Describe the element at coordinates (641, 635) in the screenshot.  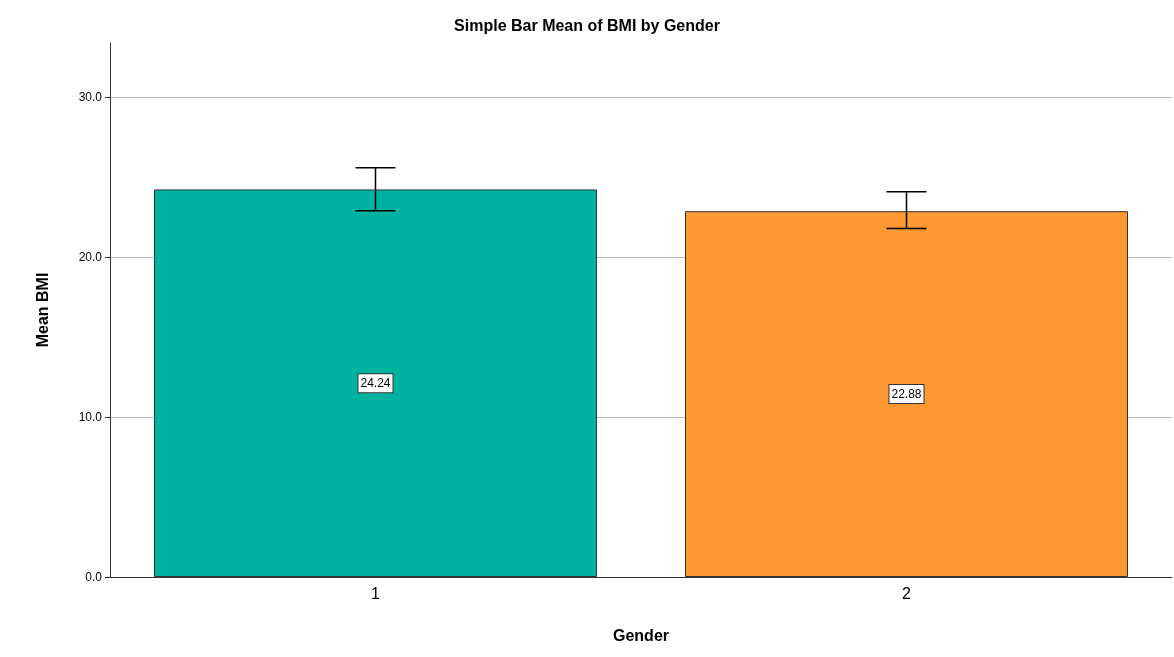
I see `x-axis-title: Gender` at that location.